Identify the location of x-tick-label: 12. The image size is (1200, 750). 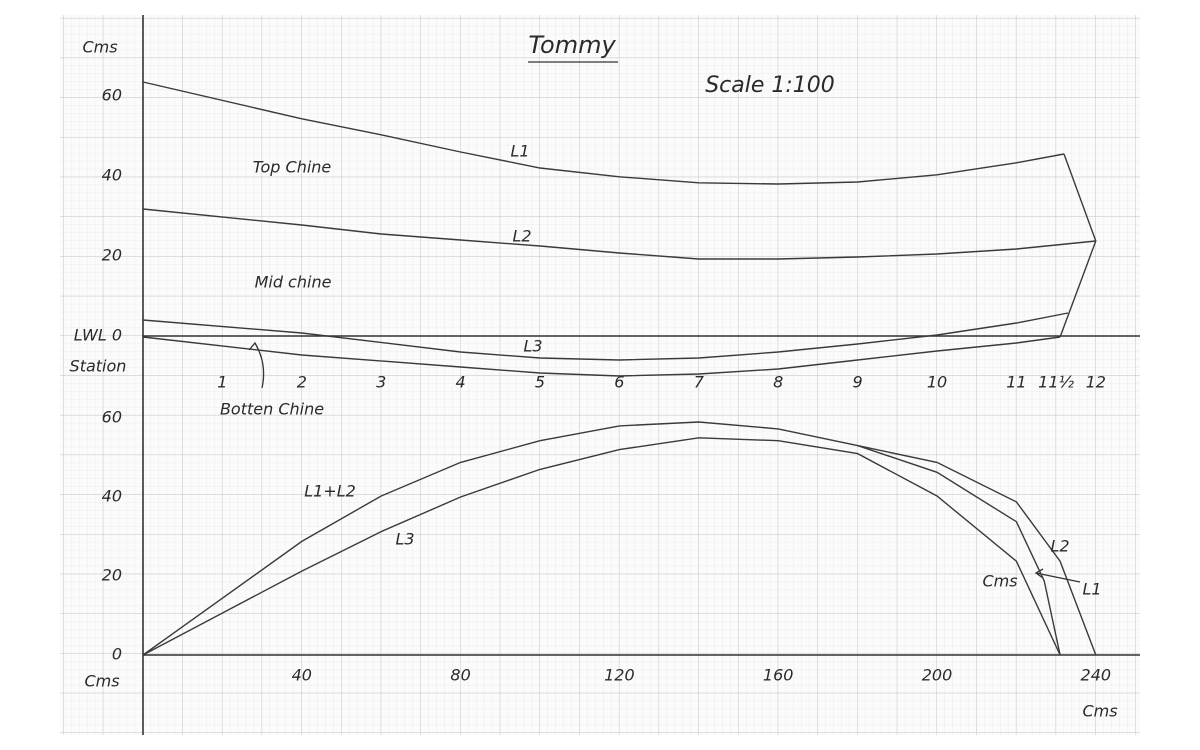
(1096, 382).